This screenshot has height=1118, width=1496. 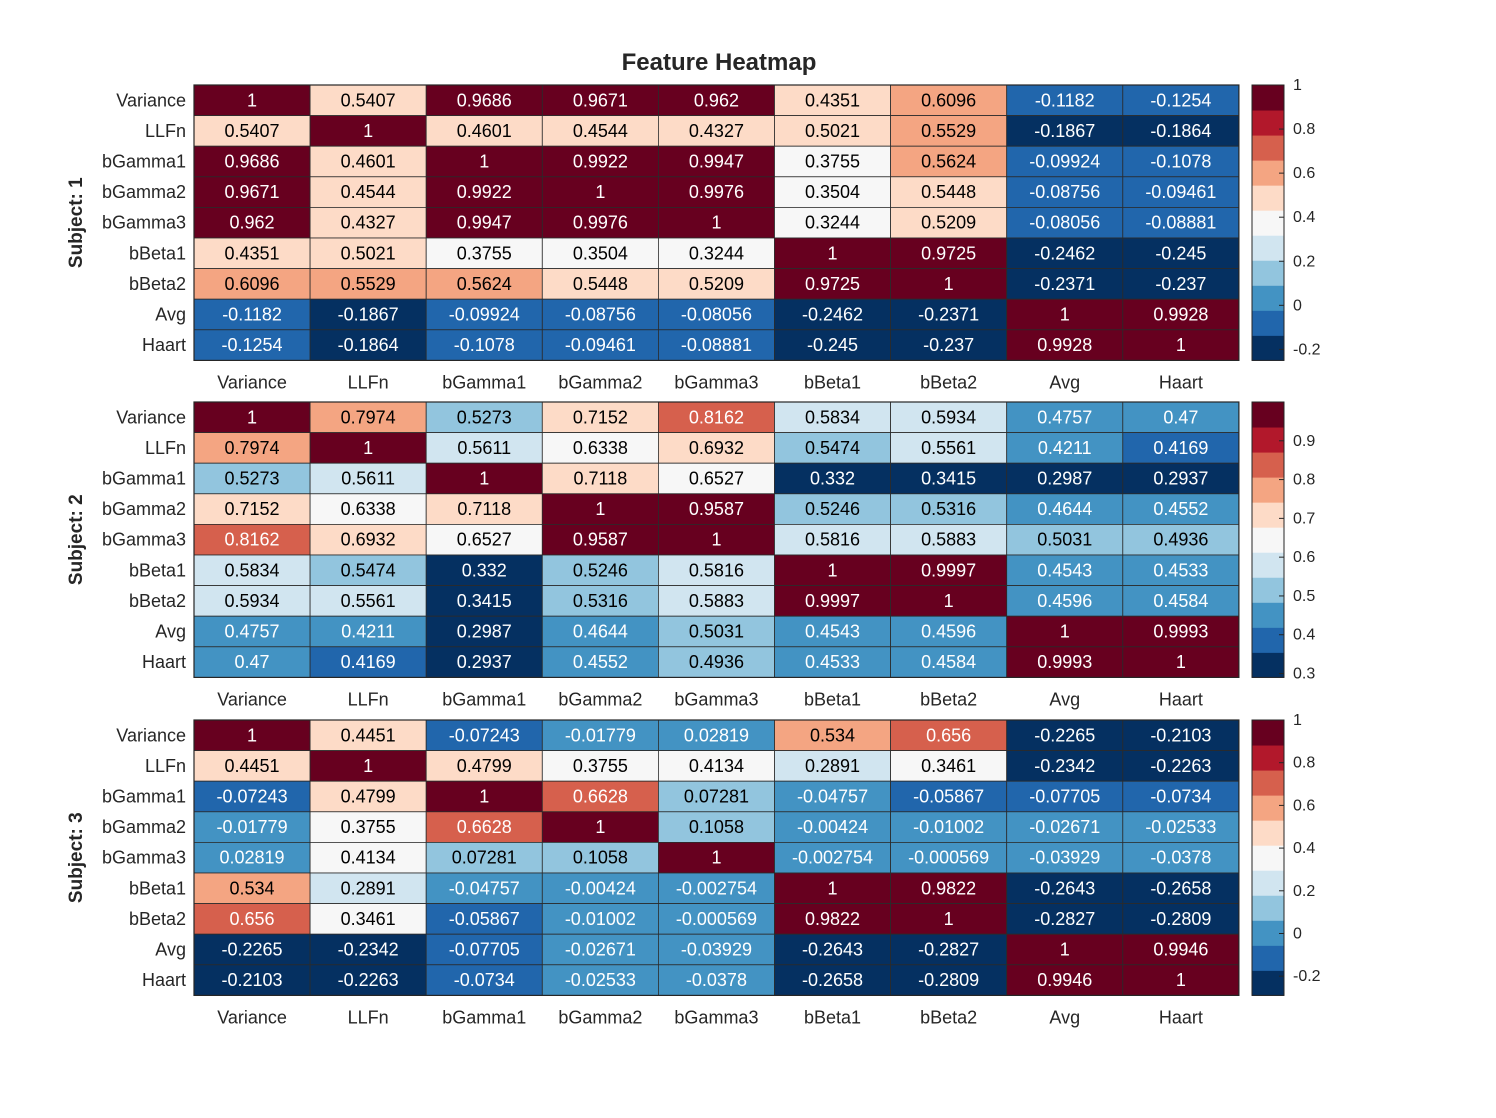 I want to click on cell-value-label: 0.6338, so click(x=368, y=509).